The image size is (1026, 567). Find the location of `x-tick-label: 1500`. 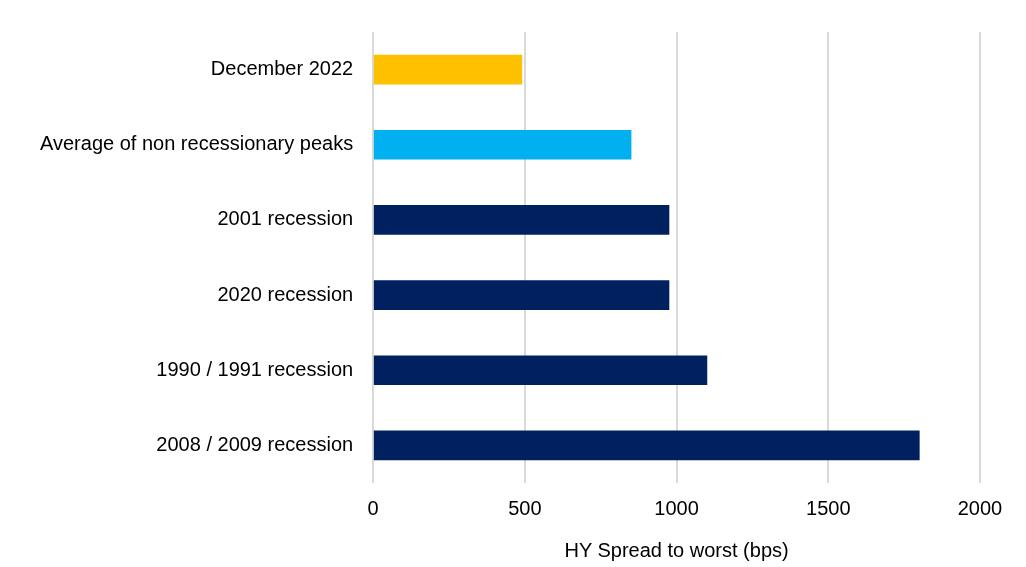

x-tick-label: 1500 is located at coordinates (828, 507).